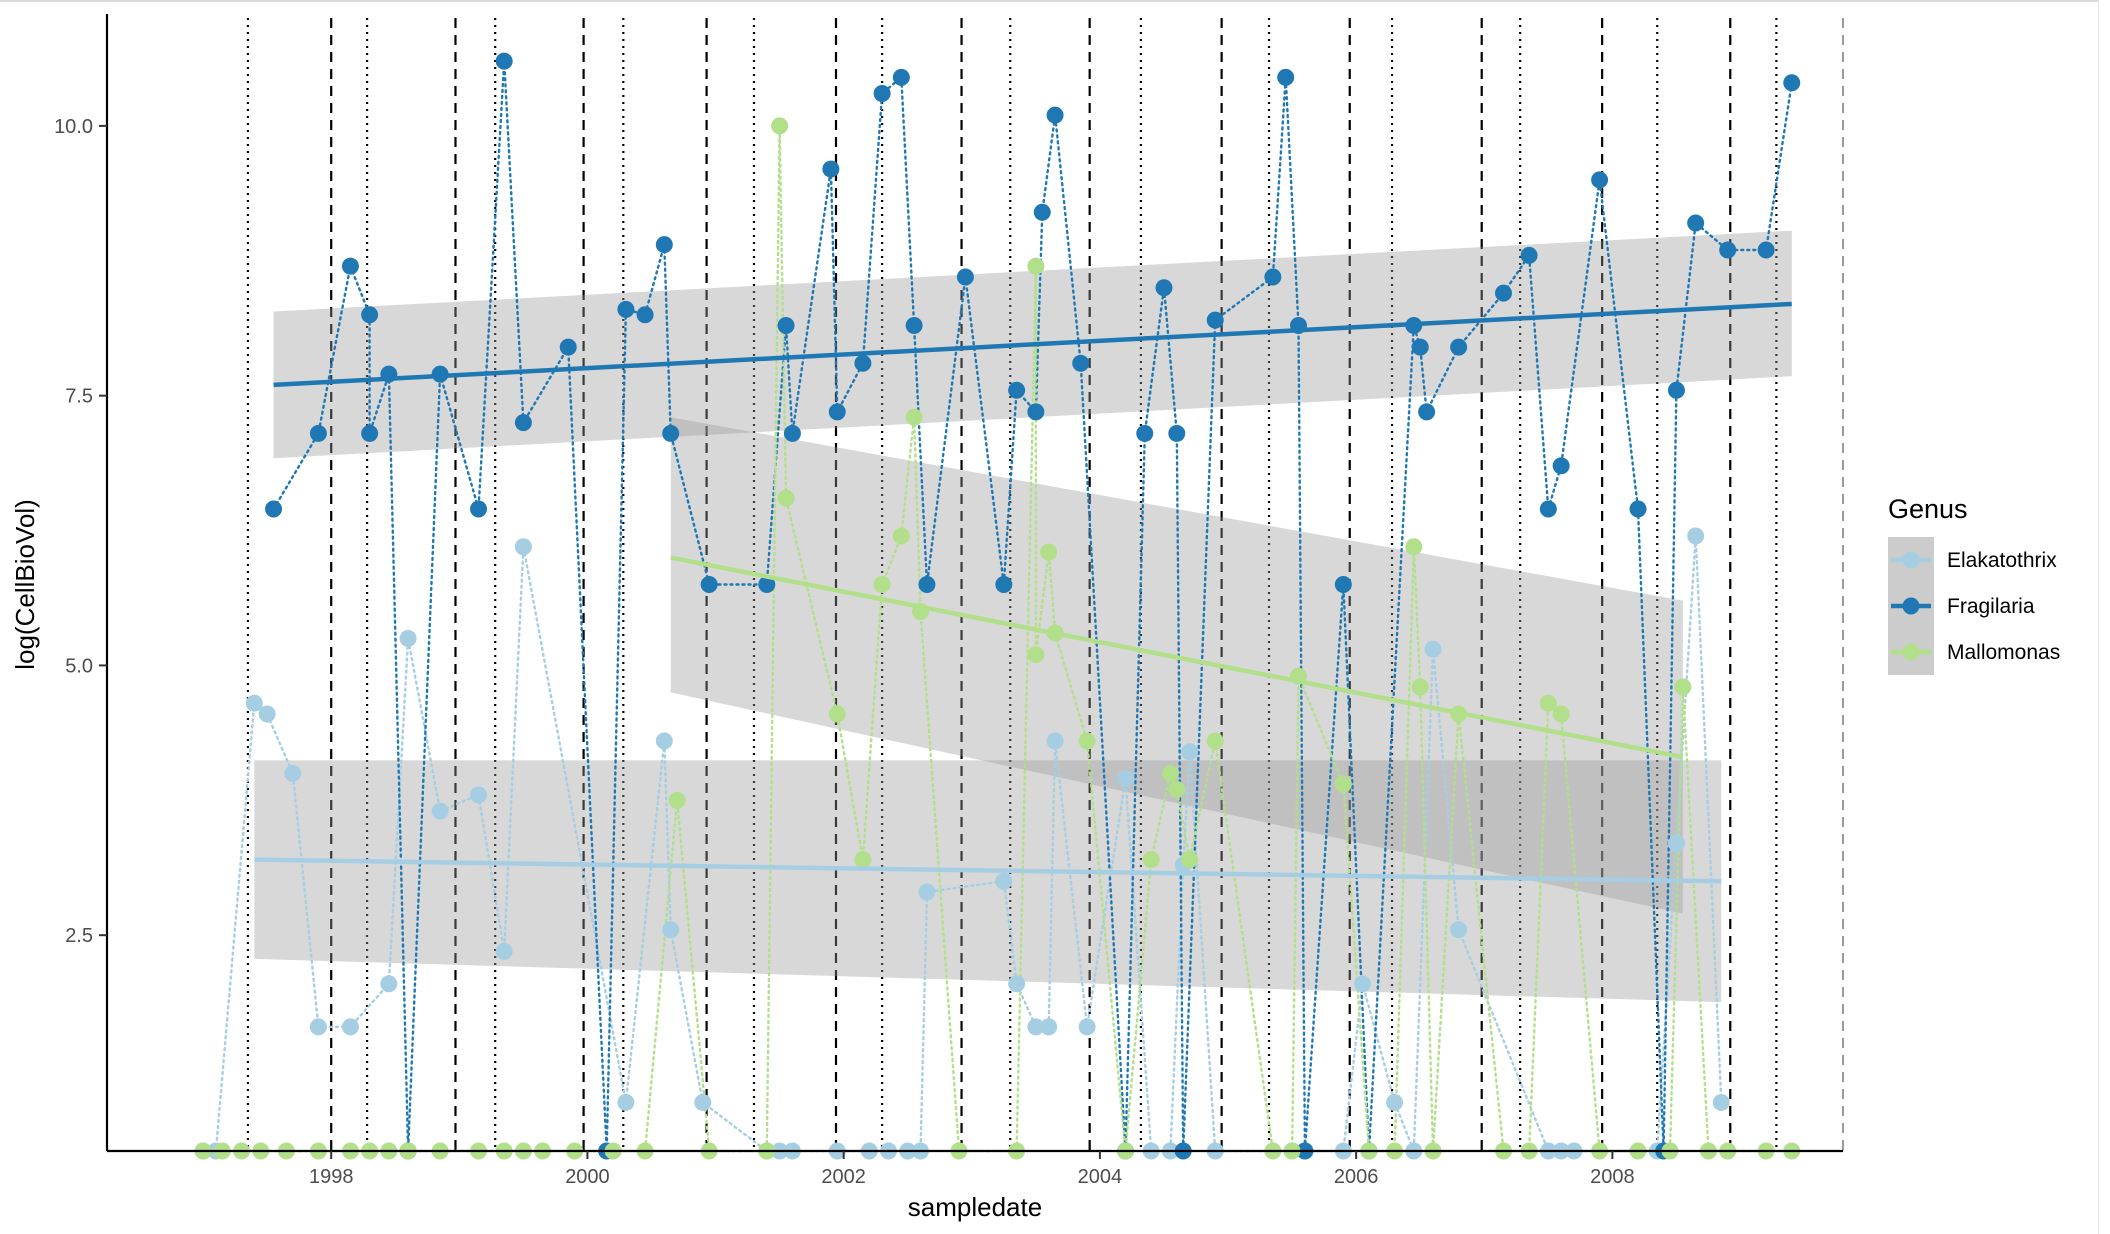 The width and height of the screenshot is (2110, 1234). I want to click on y-tick-label: 2.5, so click(79, 936).